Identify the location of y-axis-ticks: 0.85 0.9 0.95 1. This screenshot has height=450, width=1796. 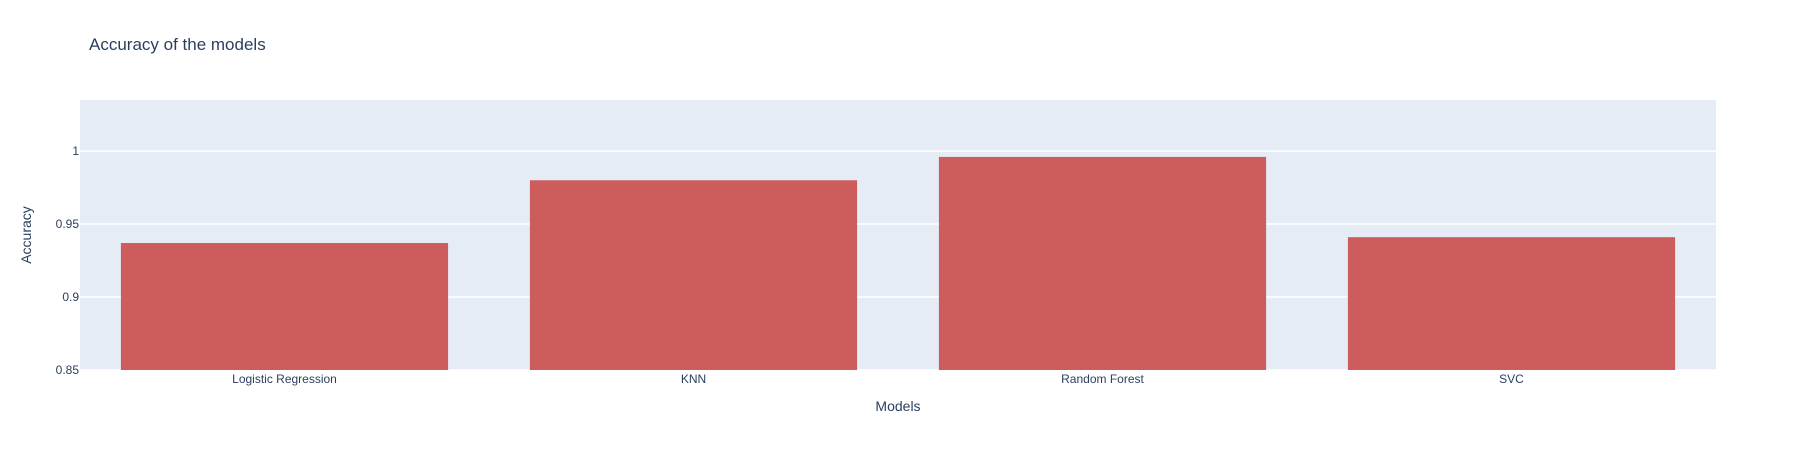
(68, 260).